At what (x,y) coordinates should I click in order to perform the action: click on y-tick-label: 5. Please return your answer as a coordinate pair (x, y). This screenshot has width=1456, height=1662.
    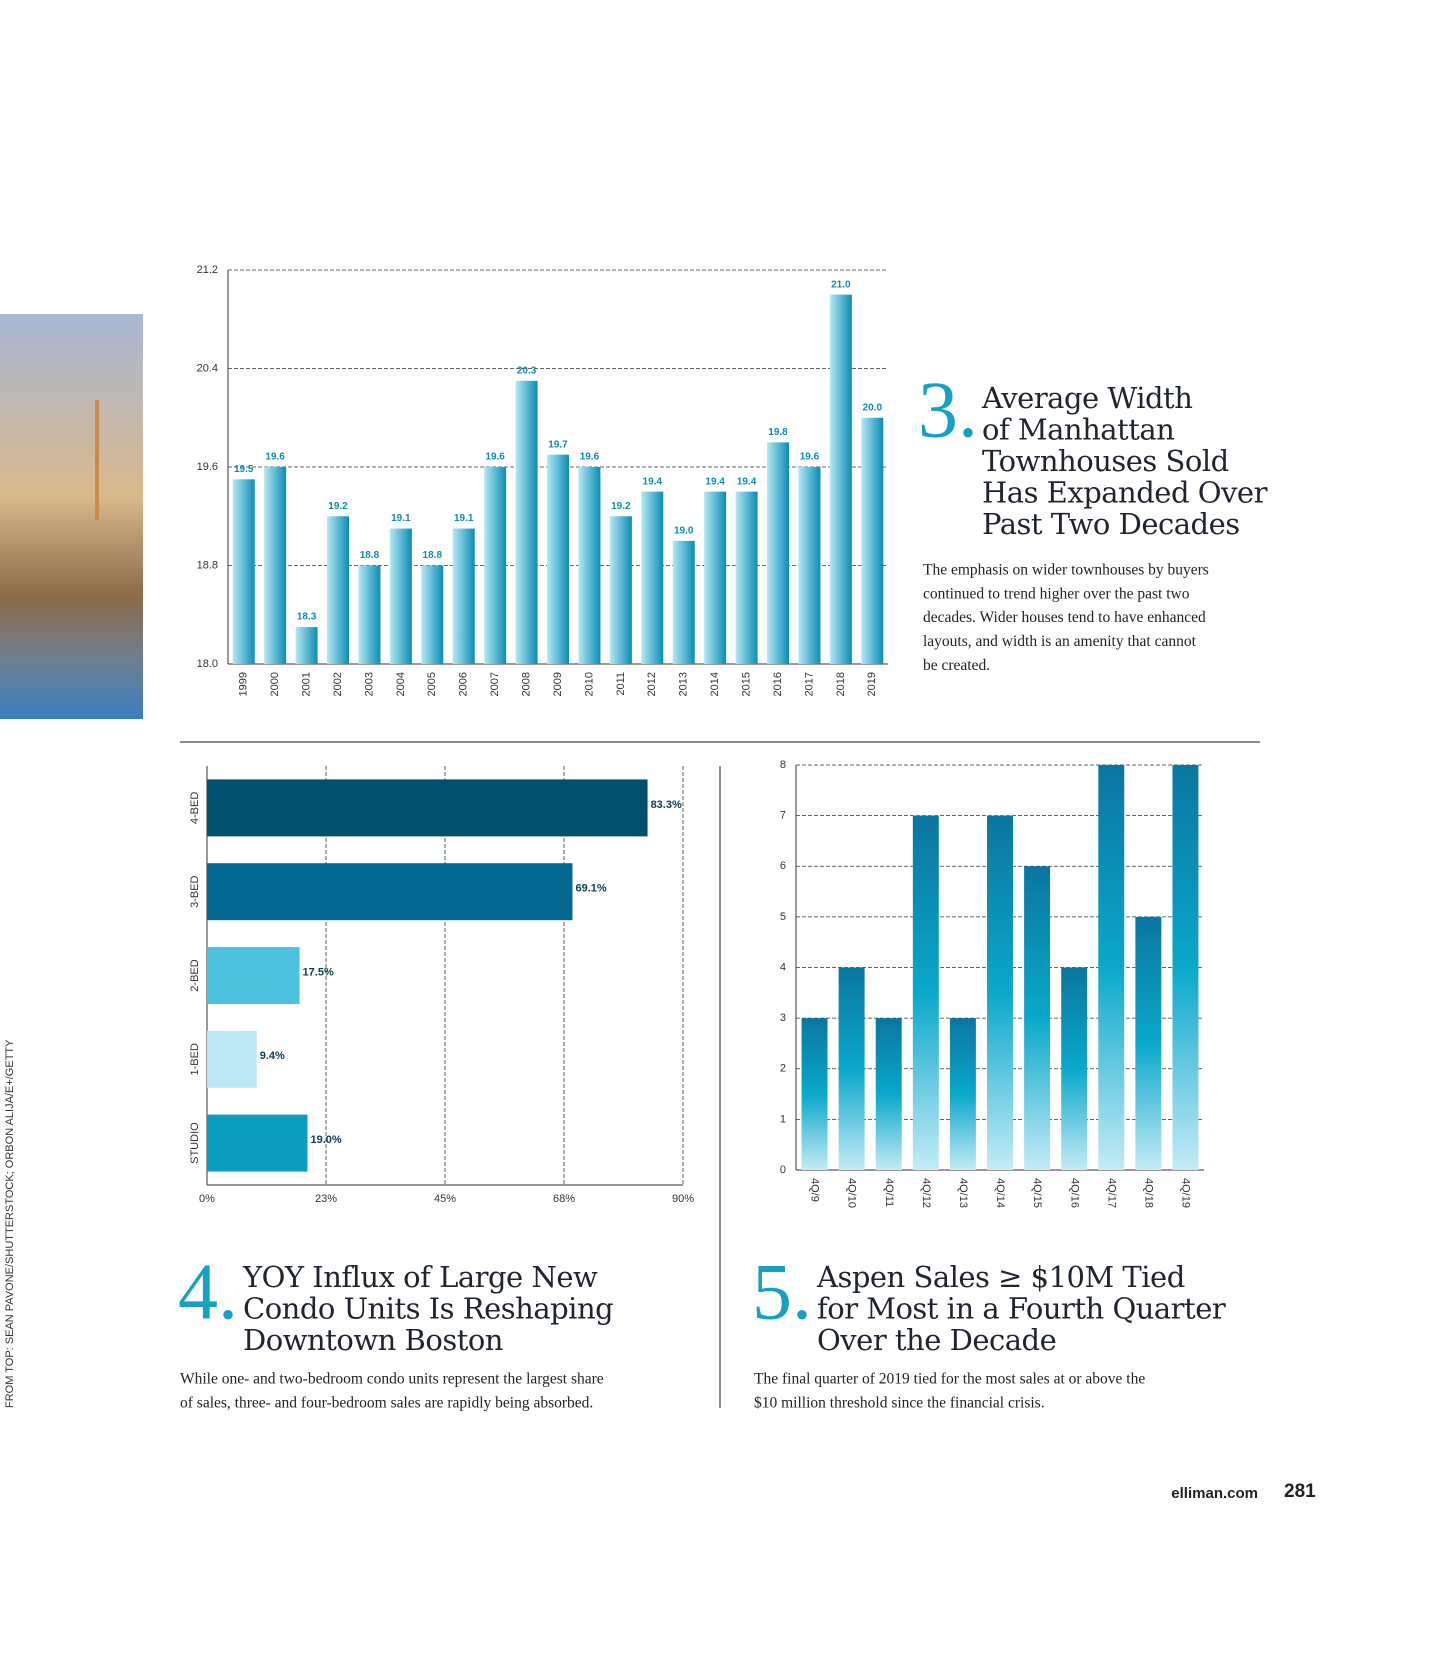
    Looking at the image, I should click on (783, 917).